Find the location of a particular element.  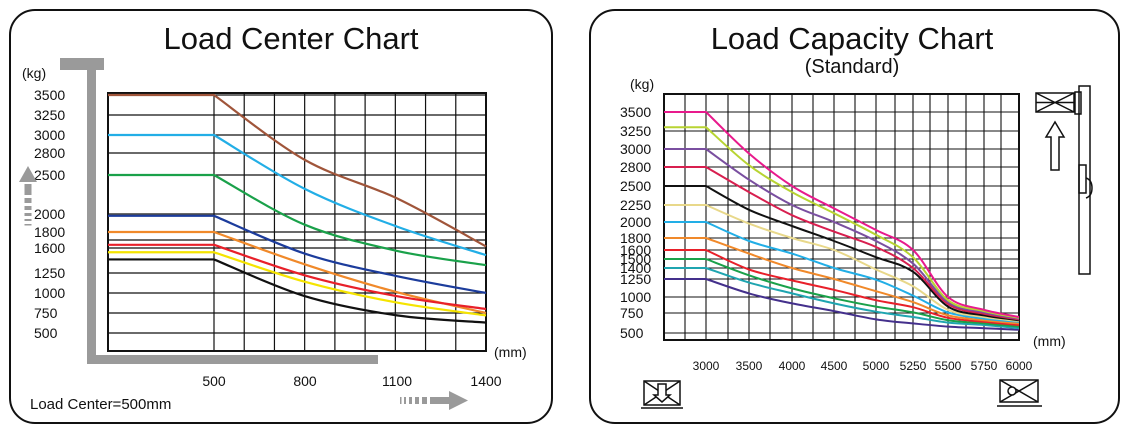

chart-subtitle: (Standard) is located at coordinates (852, 67).